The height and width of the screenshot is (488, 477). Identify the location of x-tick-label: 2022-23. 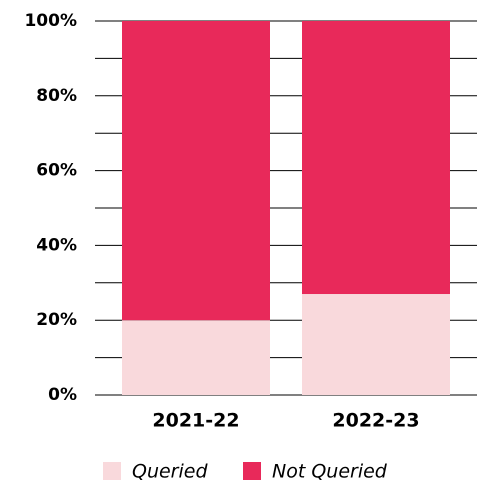
(375, 421).